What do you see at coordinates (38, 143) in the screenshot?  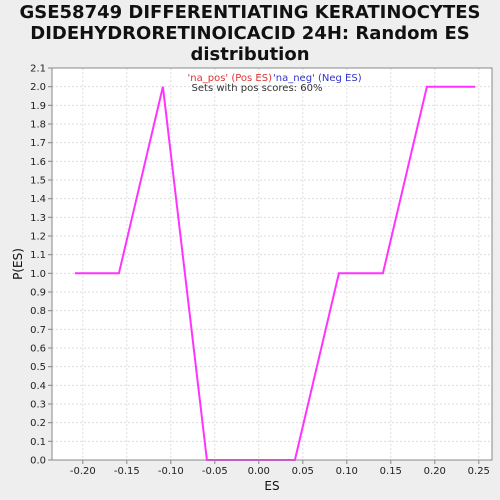 I see `y-tick-label: 1.7` at bounding box center [38, 143].